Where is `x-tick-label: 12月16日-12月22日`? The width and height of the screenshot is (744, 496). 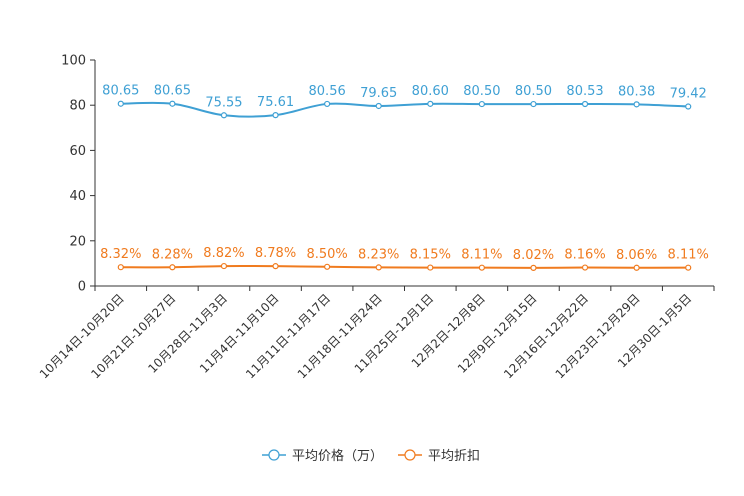
x-tick-label: 12月16日-12月22日 is located at coordinates (546, 336).